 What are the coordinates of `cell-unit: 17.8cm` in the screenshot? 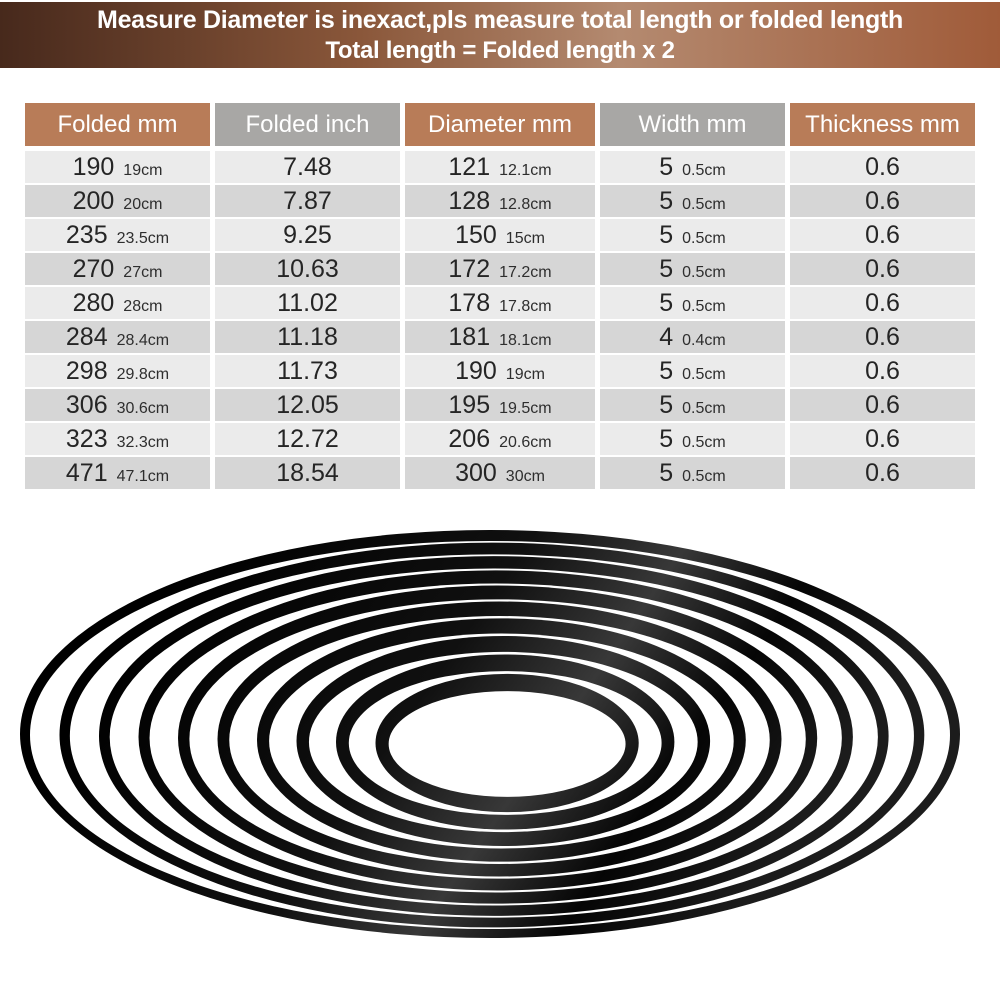 It's located at (525, 306).